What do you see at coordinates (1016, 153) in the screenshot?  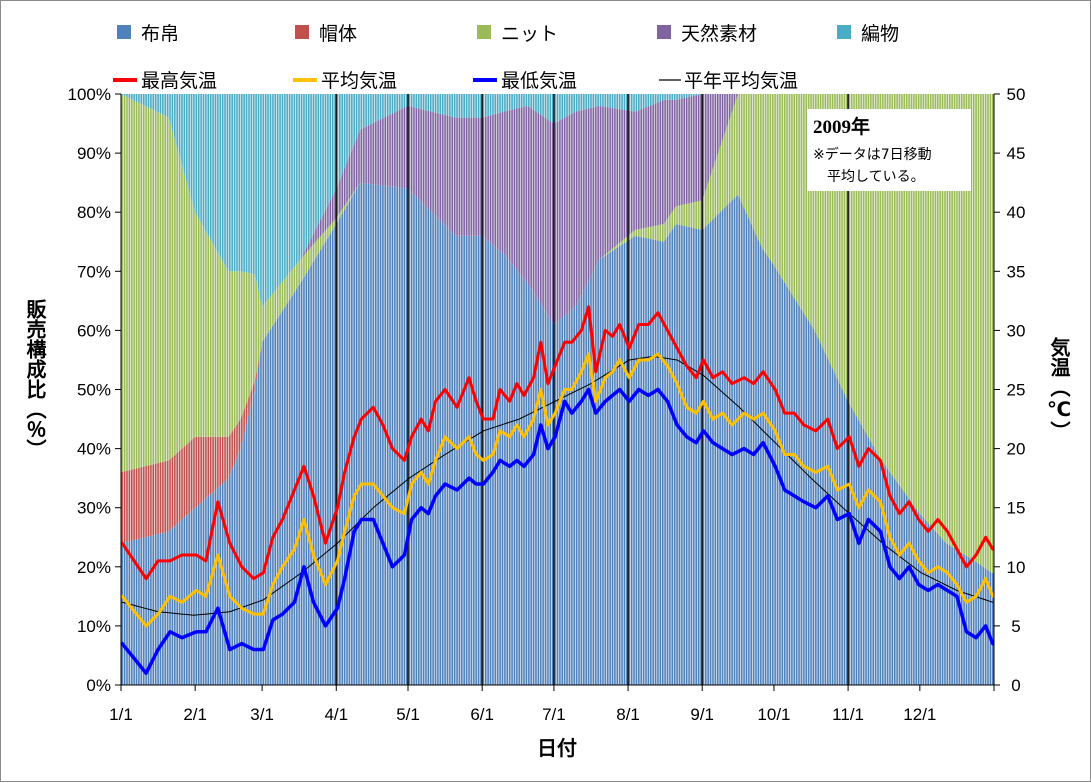 I see `y-right-tick-label: 45` at bounding box center [1016, 153].